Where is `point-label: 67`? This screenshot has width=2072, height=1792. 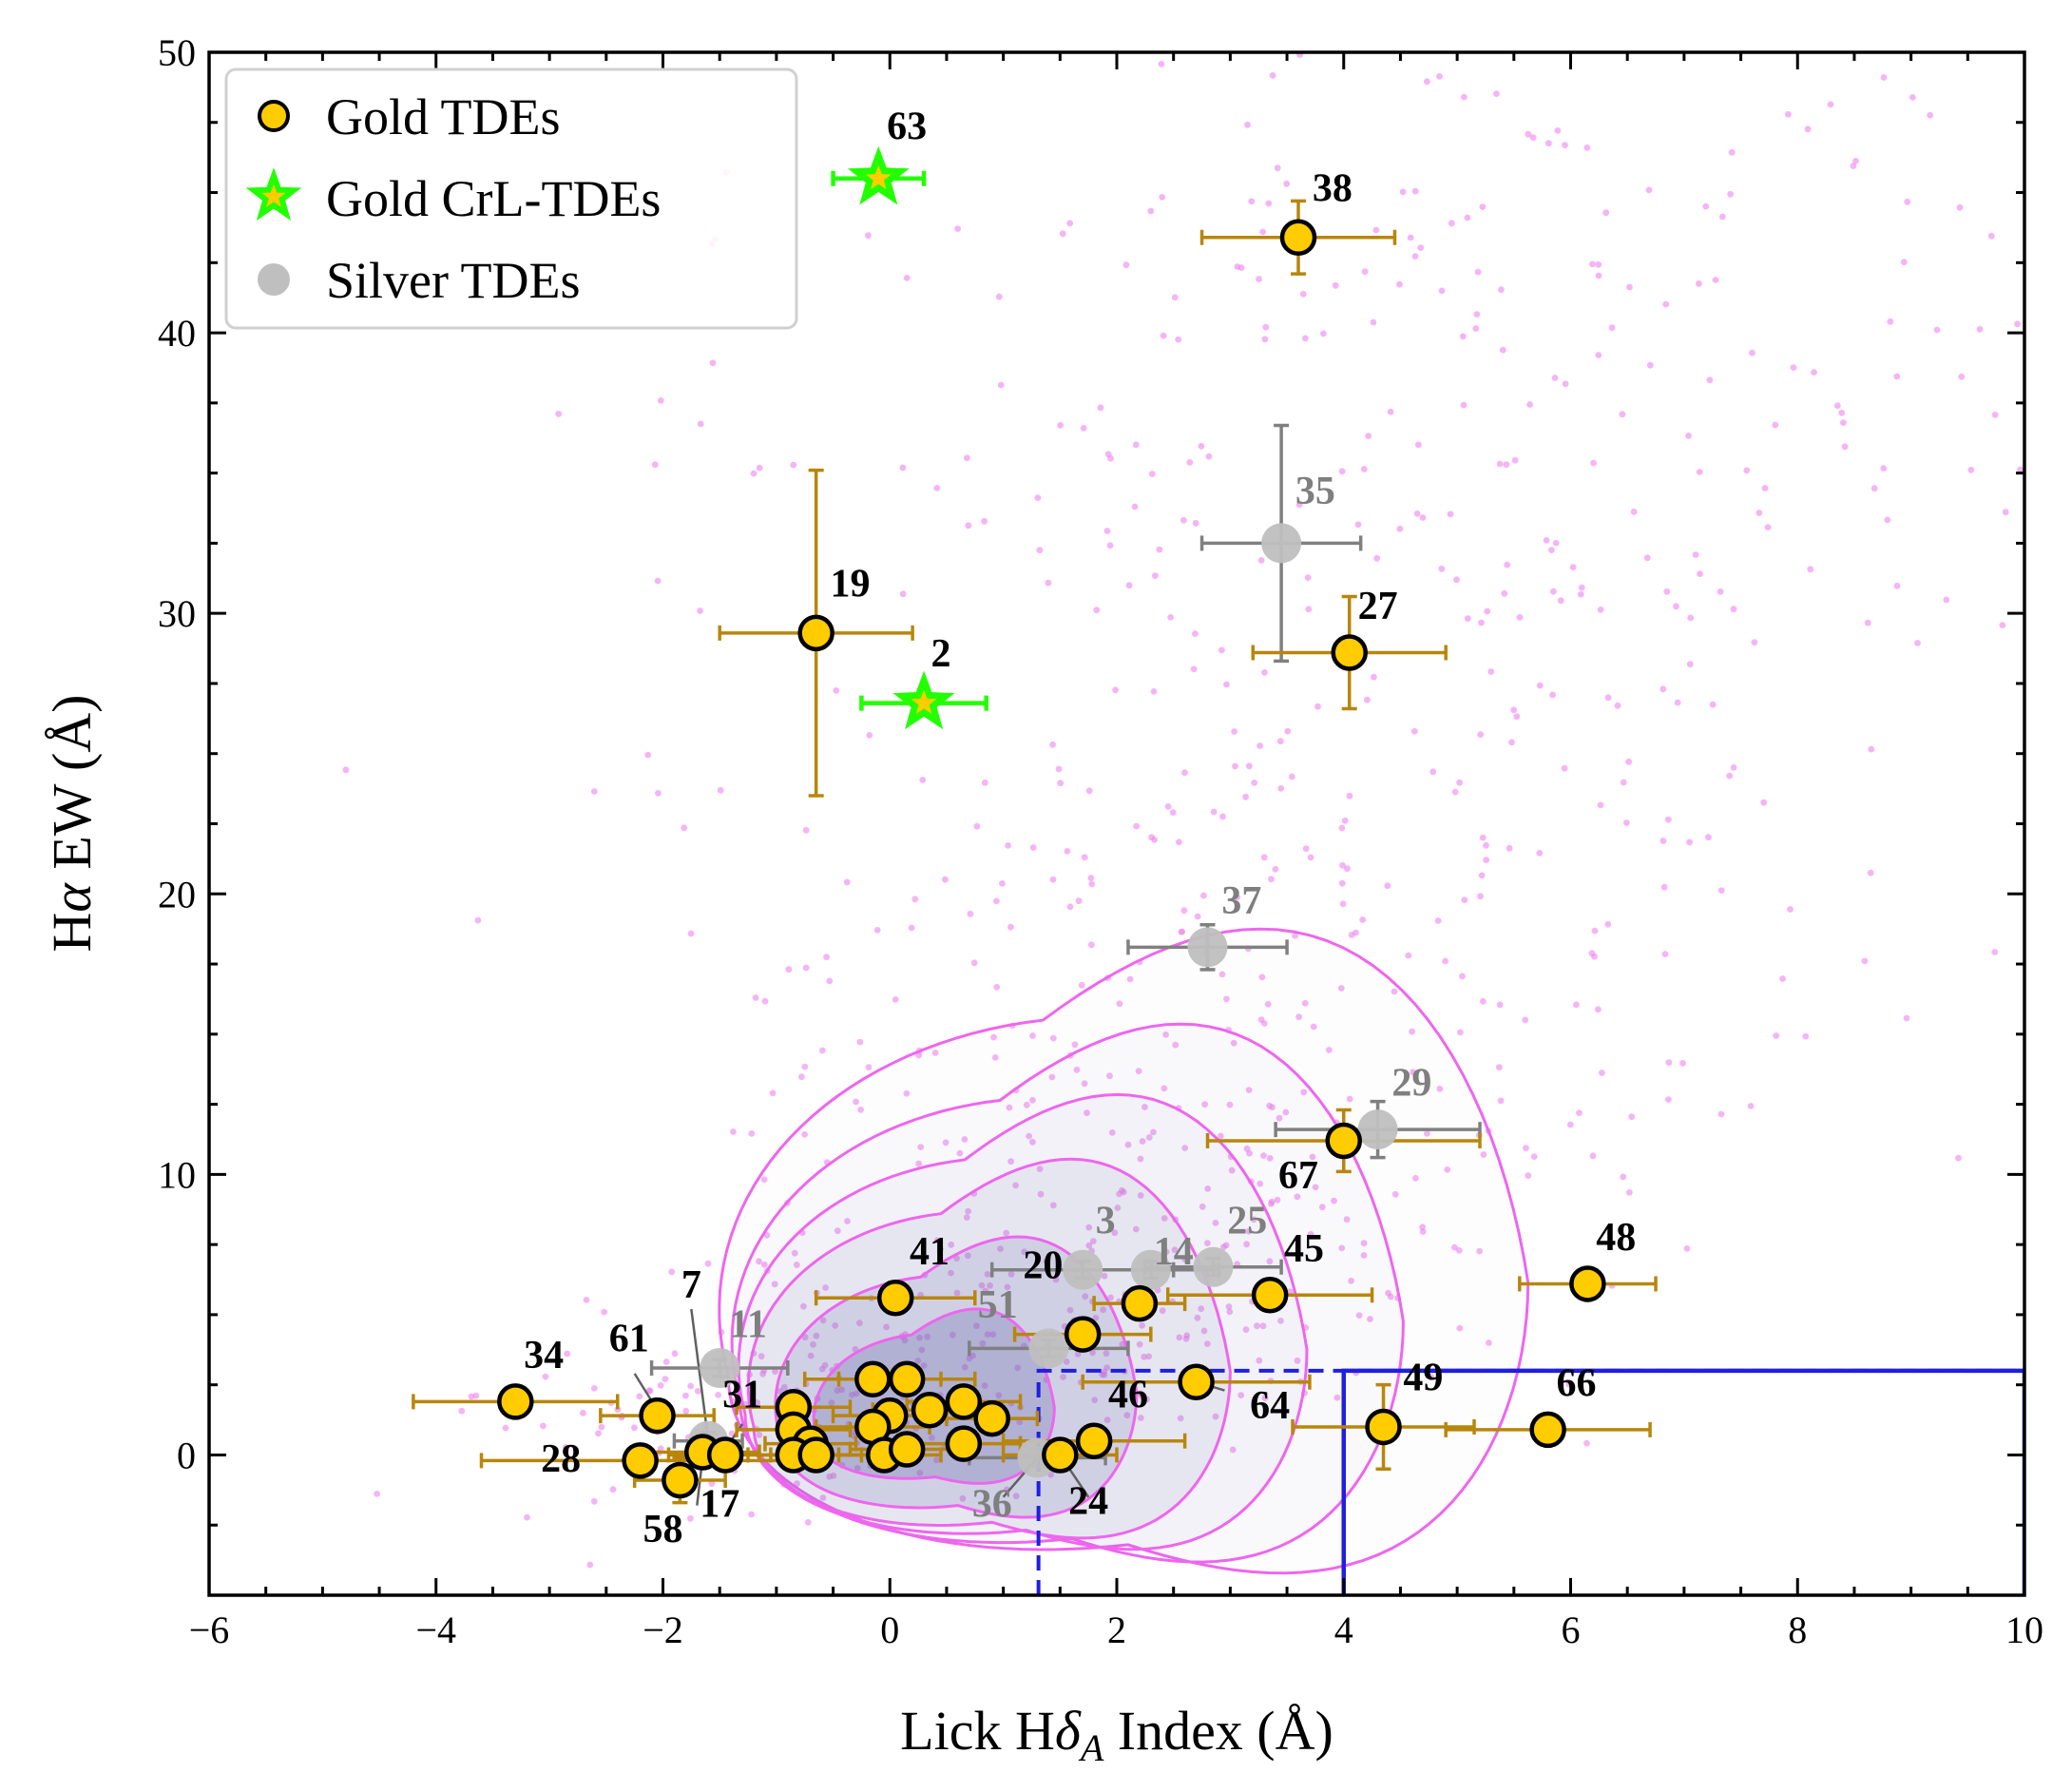 point-label: 67 is located at coordinates (1298, 1176).